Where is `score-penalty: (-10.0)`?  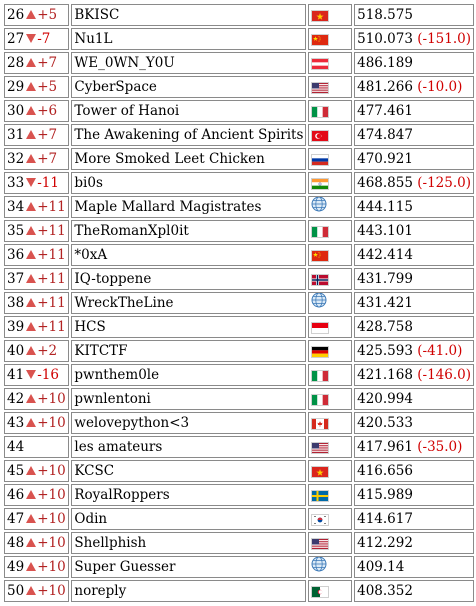
score-penalty: (-10.0) is located at coordinates (440, 87).